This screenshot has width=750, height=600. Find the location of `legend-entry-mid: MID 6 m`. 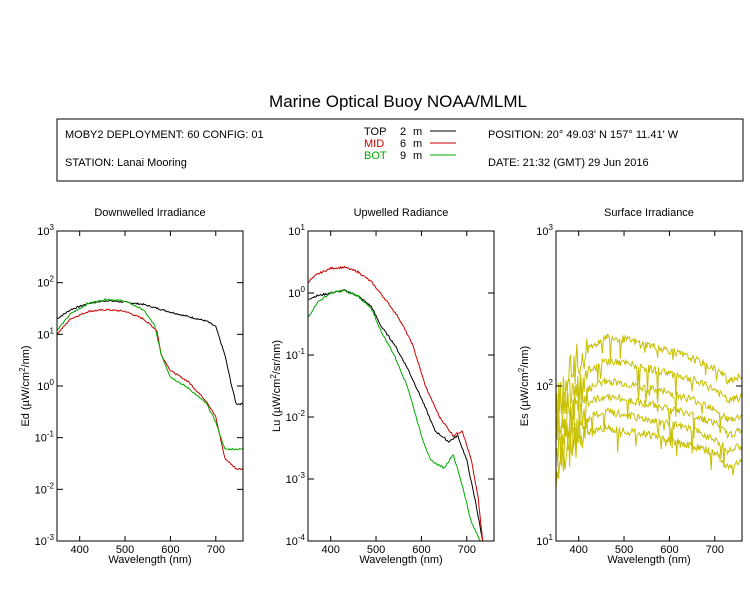

legend-entry-mid: MID 6 m is located at coordinates (410, 144).